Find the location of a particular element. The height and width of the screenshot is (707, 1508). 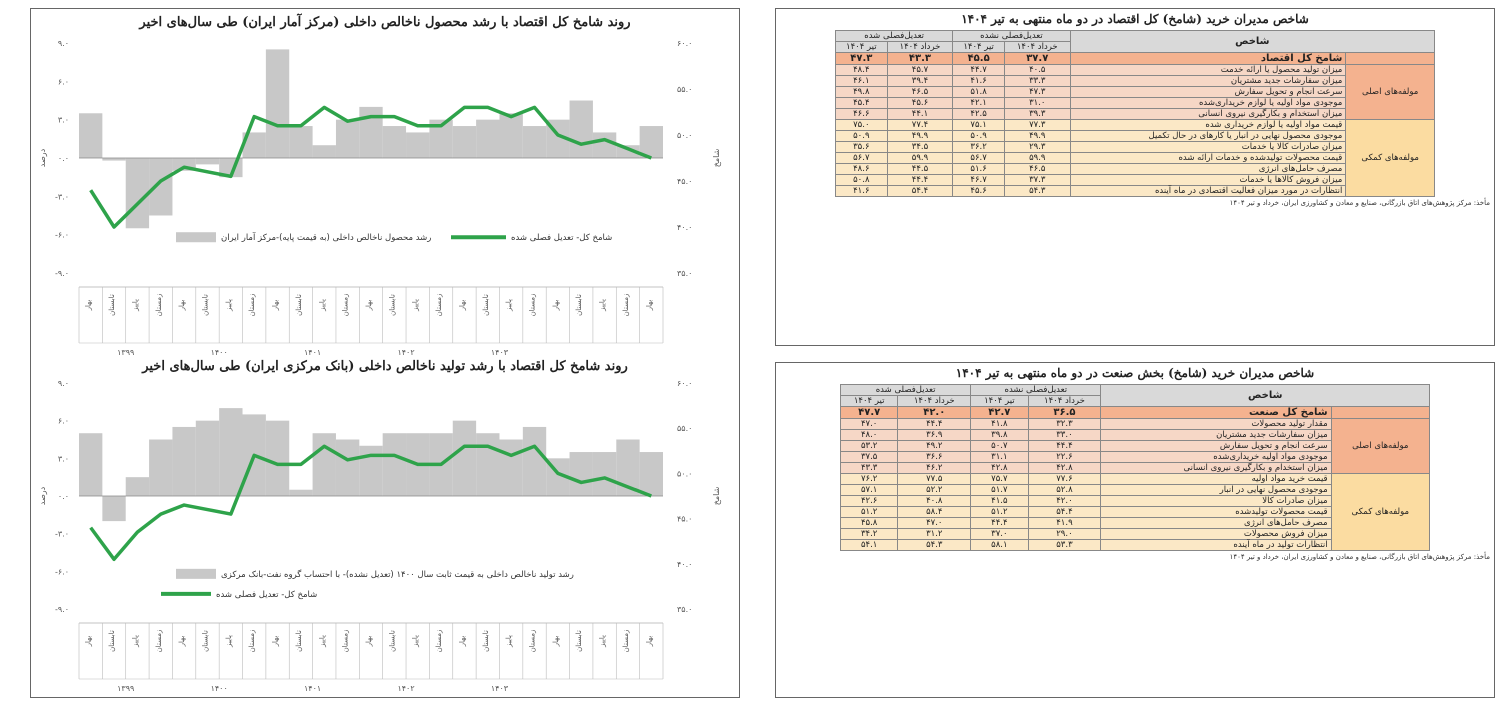

row-label: میزان سفارشات جدید مشتریان is located at coordinates (1208, 81).